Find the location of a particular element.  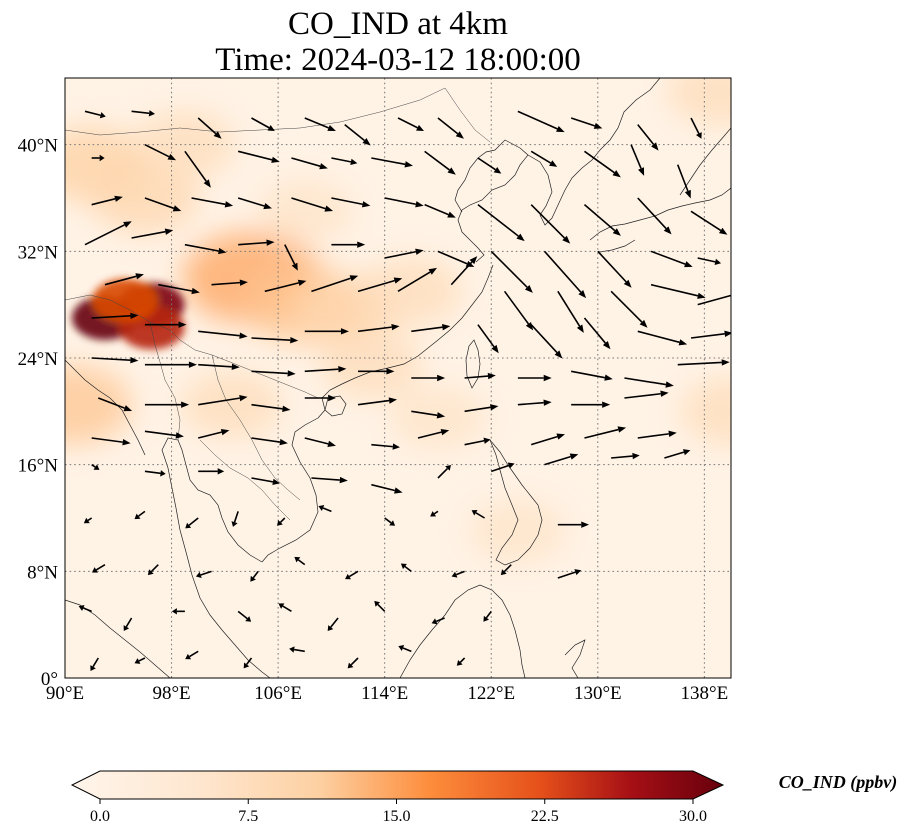

y-tick-label: 24°N is located at coordinates (38, 359).